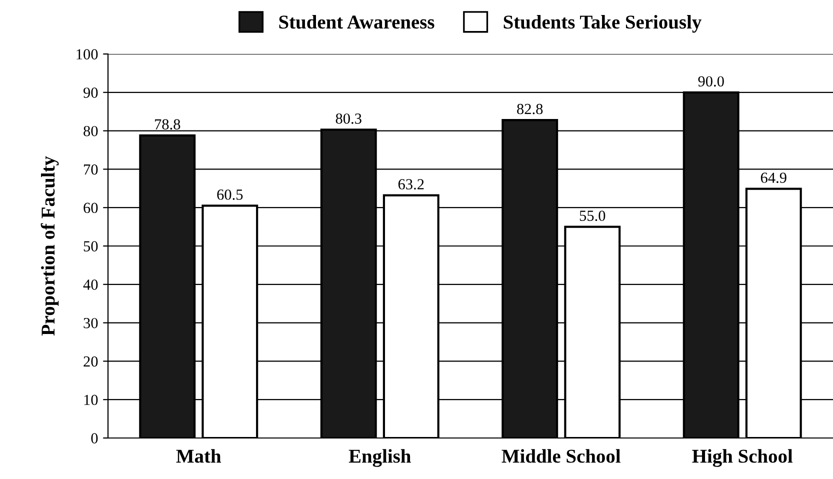  What do you see at coordinates (411, 184) in the screenshot?
I see `data-label: 63.2` at bounding box center [411, 184].